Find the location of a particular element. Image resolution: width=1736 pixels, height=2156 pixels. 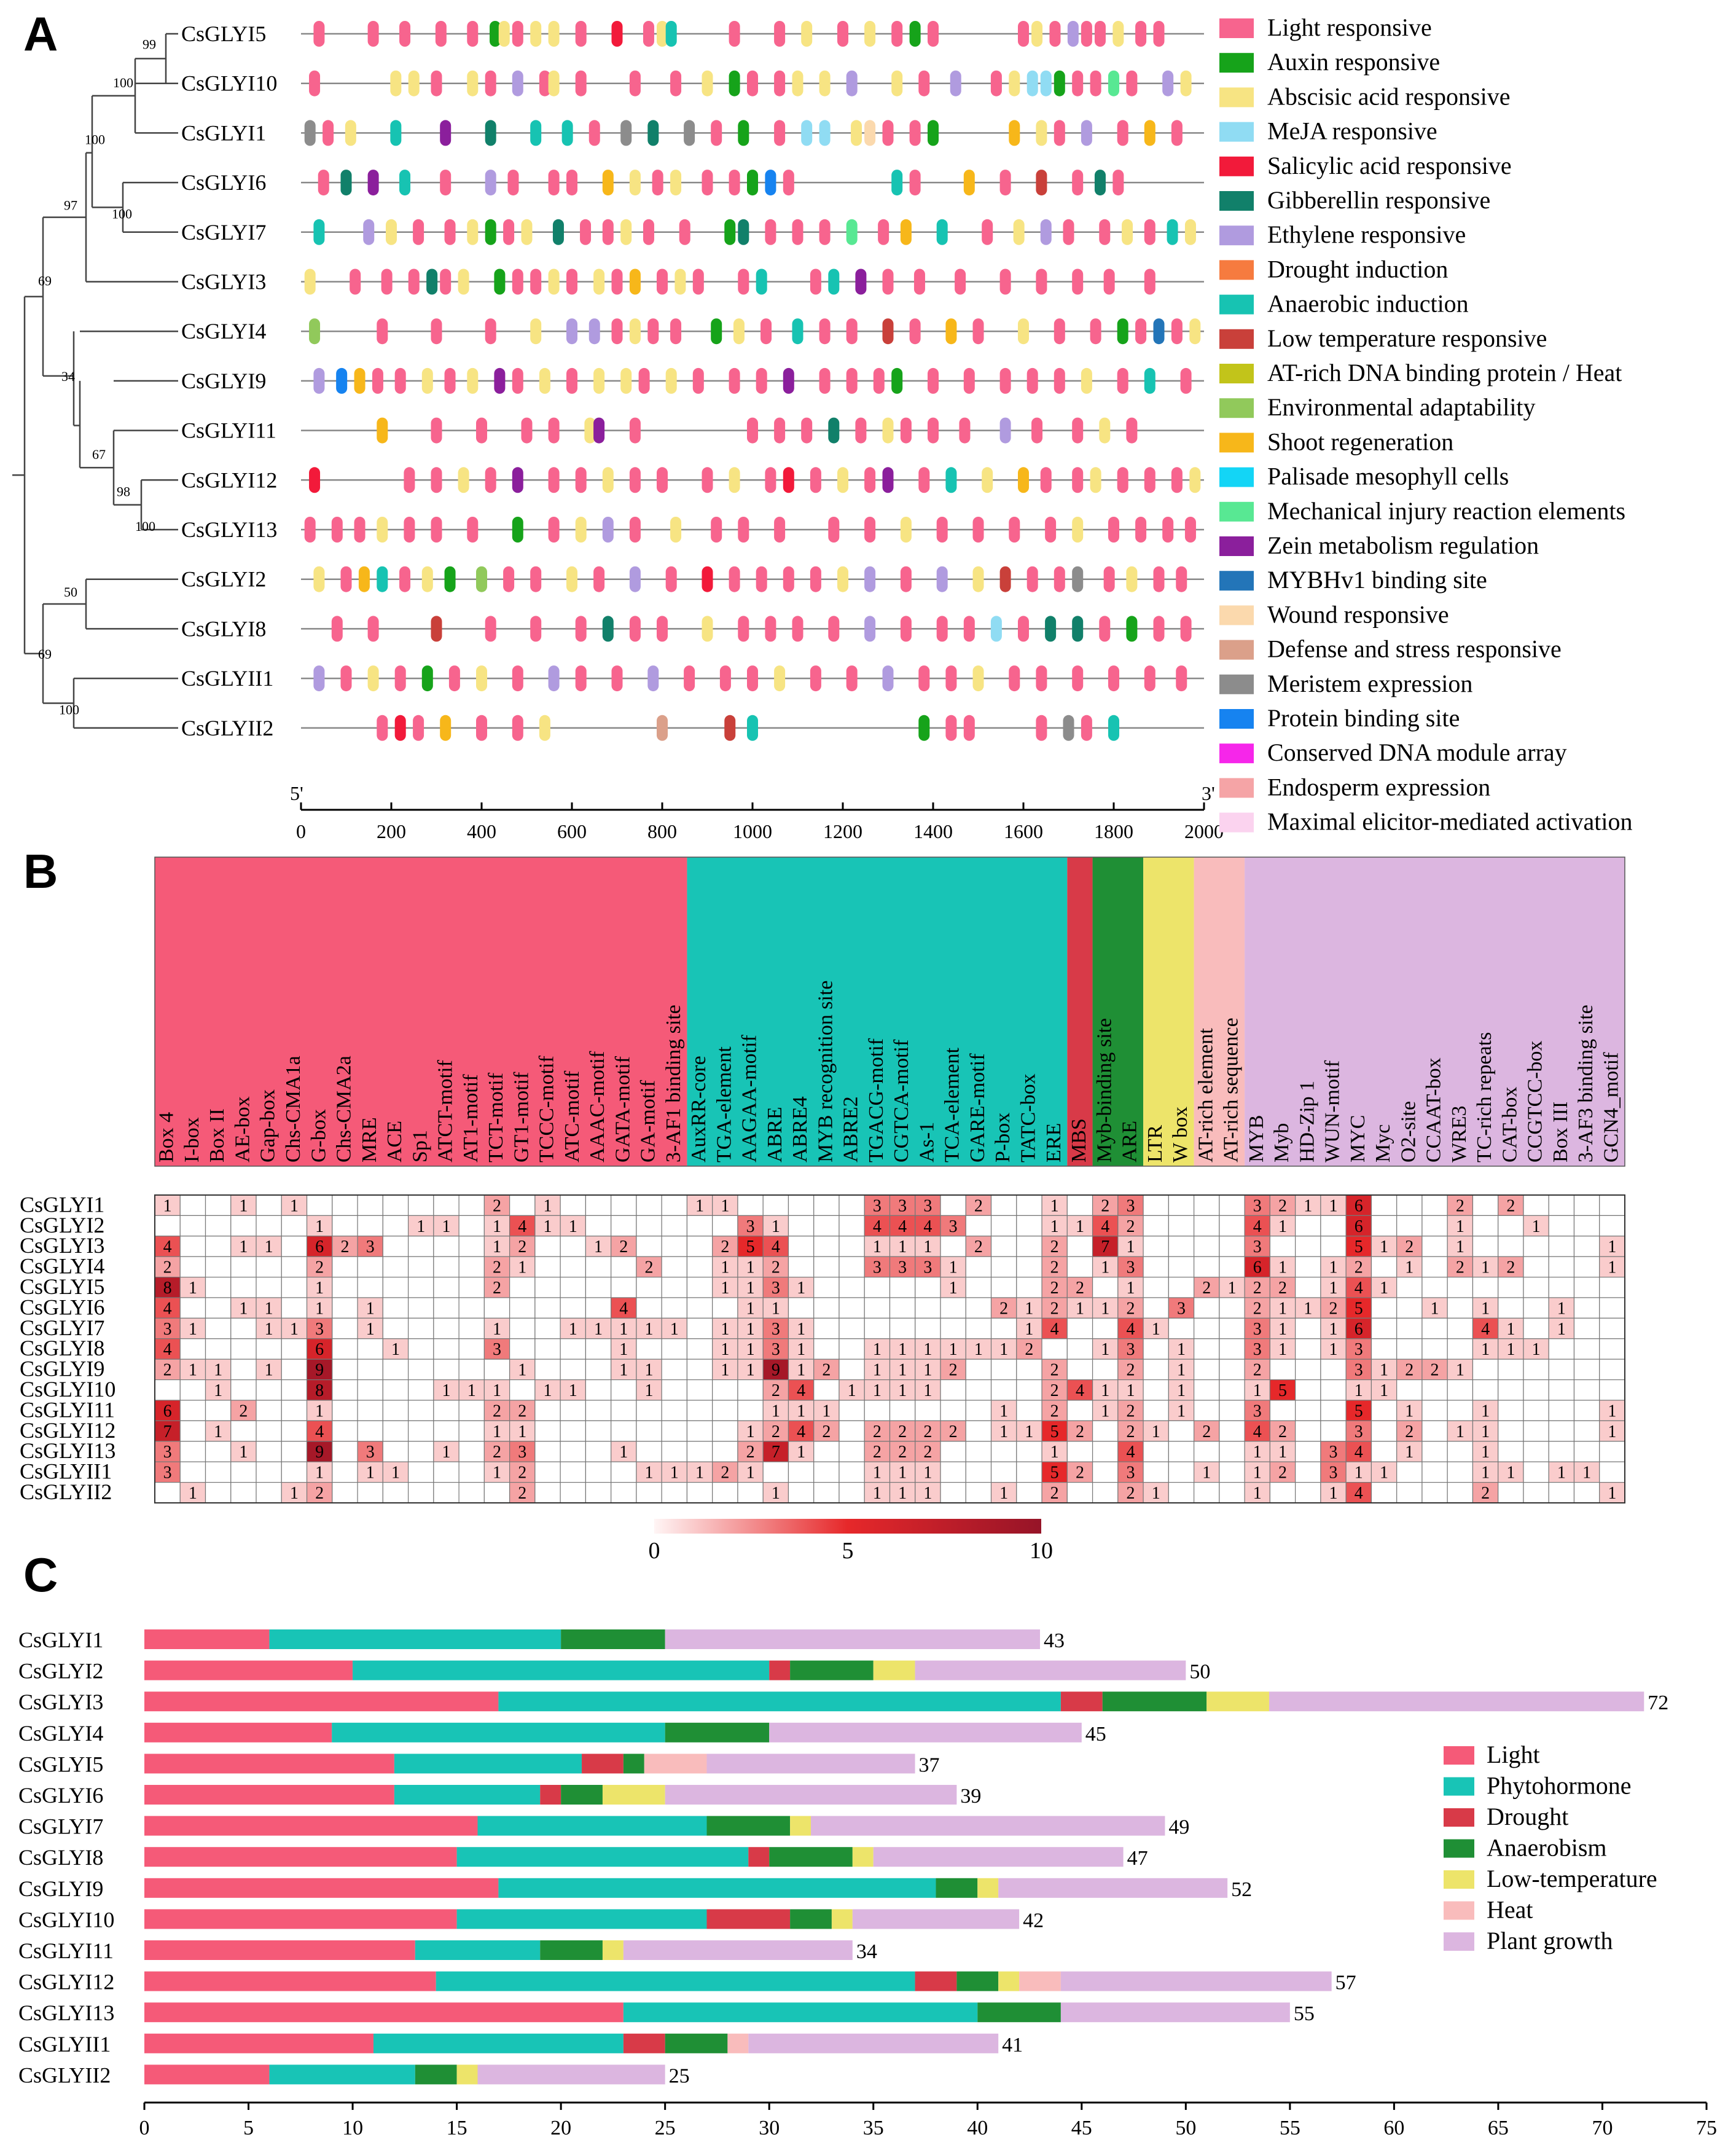

bar-label-csglyi1: CsGLYI1 is located at coordinates (60, 1640).